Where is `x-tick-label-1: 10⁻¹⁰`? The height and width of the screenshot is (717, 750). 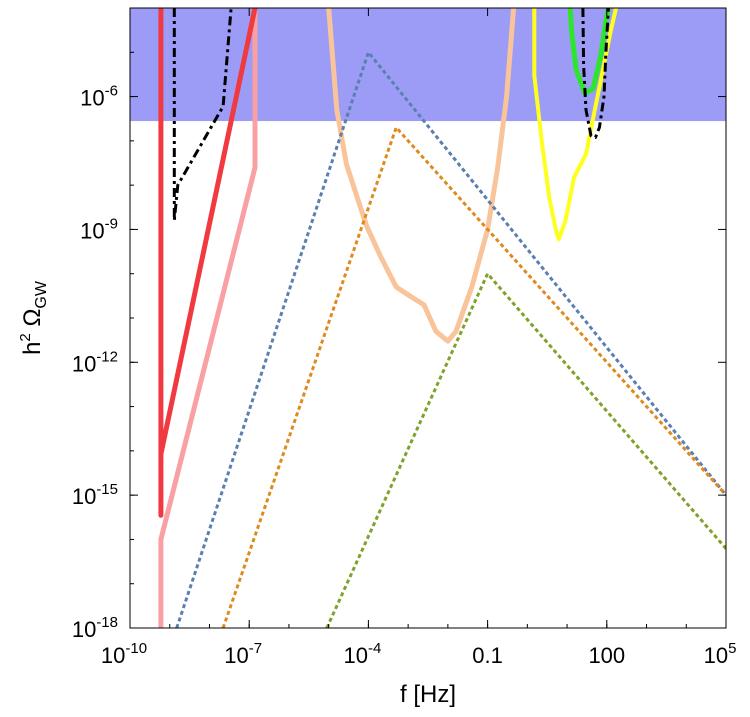
x-tick-label-1: 10⁻¹⁰ is located at coordinates (124, 654).